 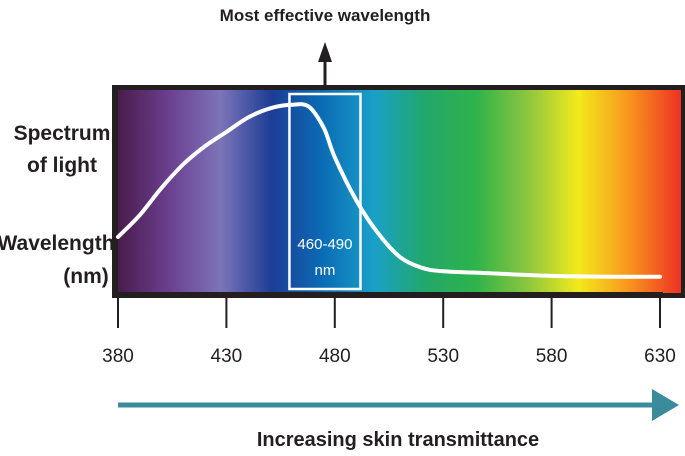 What do you see at coordinates (398, 405) in the screenshot?
I see `transmittance-arrow` at bounding box center [398, 405].